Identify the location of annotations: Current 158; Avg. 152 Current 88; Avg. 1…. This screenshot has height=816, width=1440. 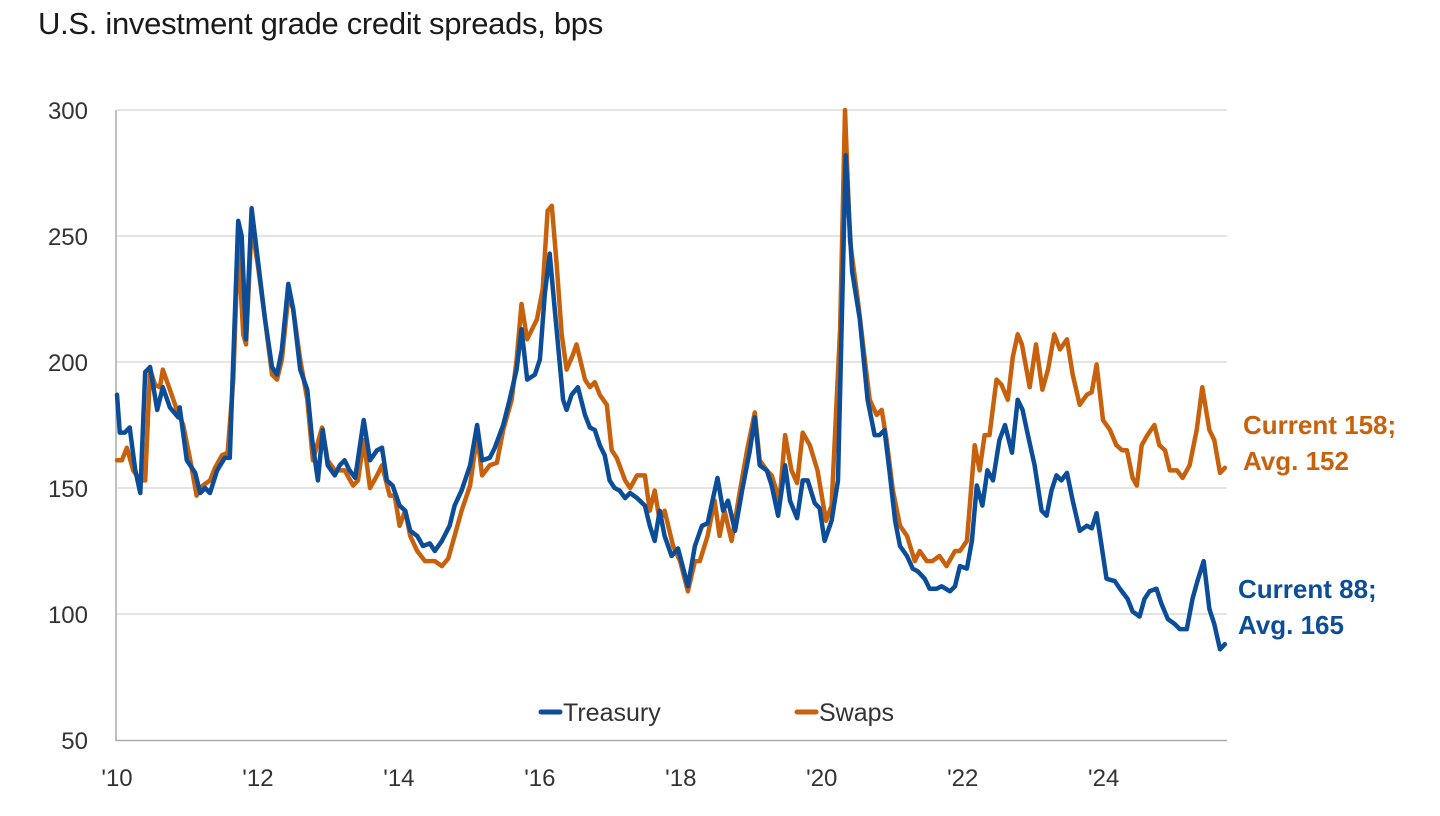
(1317, 525).